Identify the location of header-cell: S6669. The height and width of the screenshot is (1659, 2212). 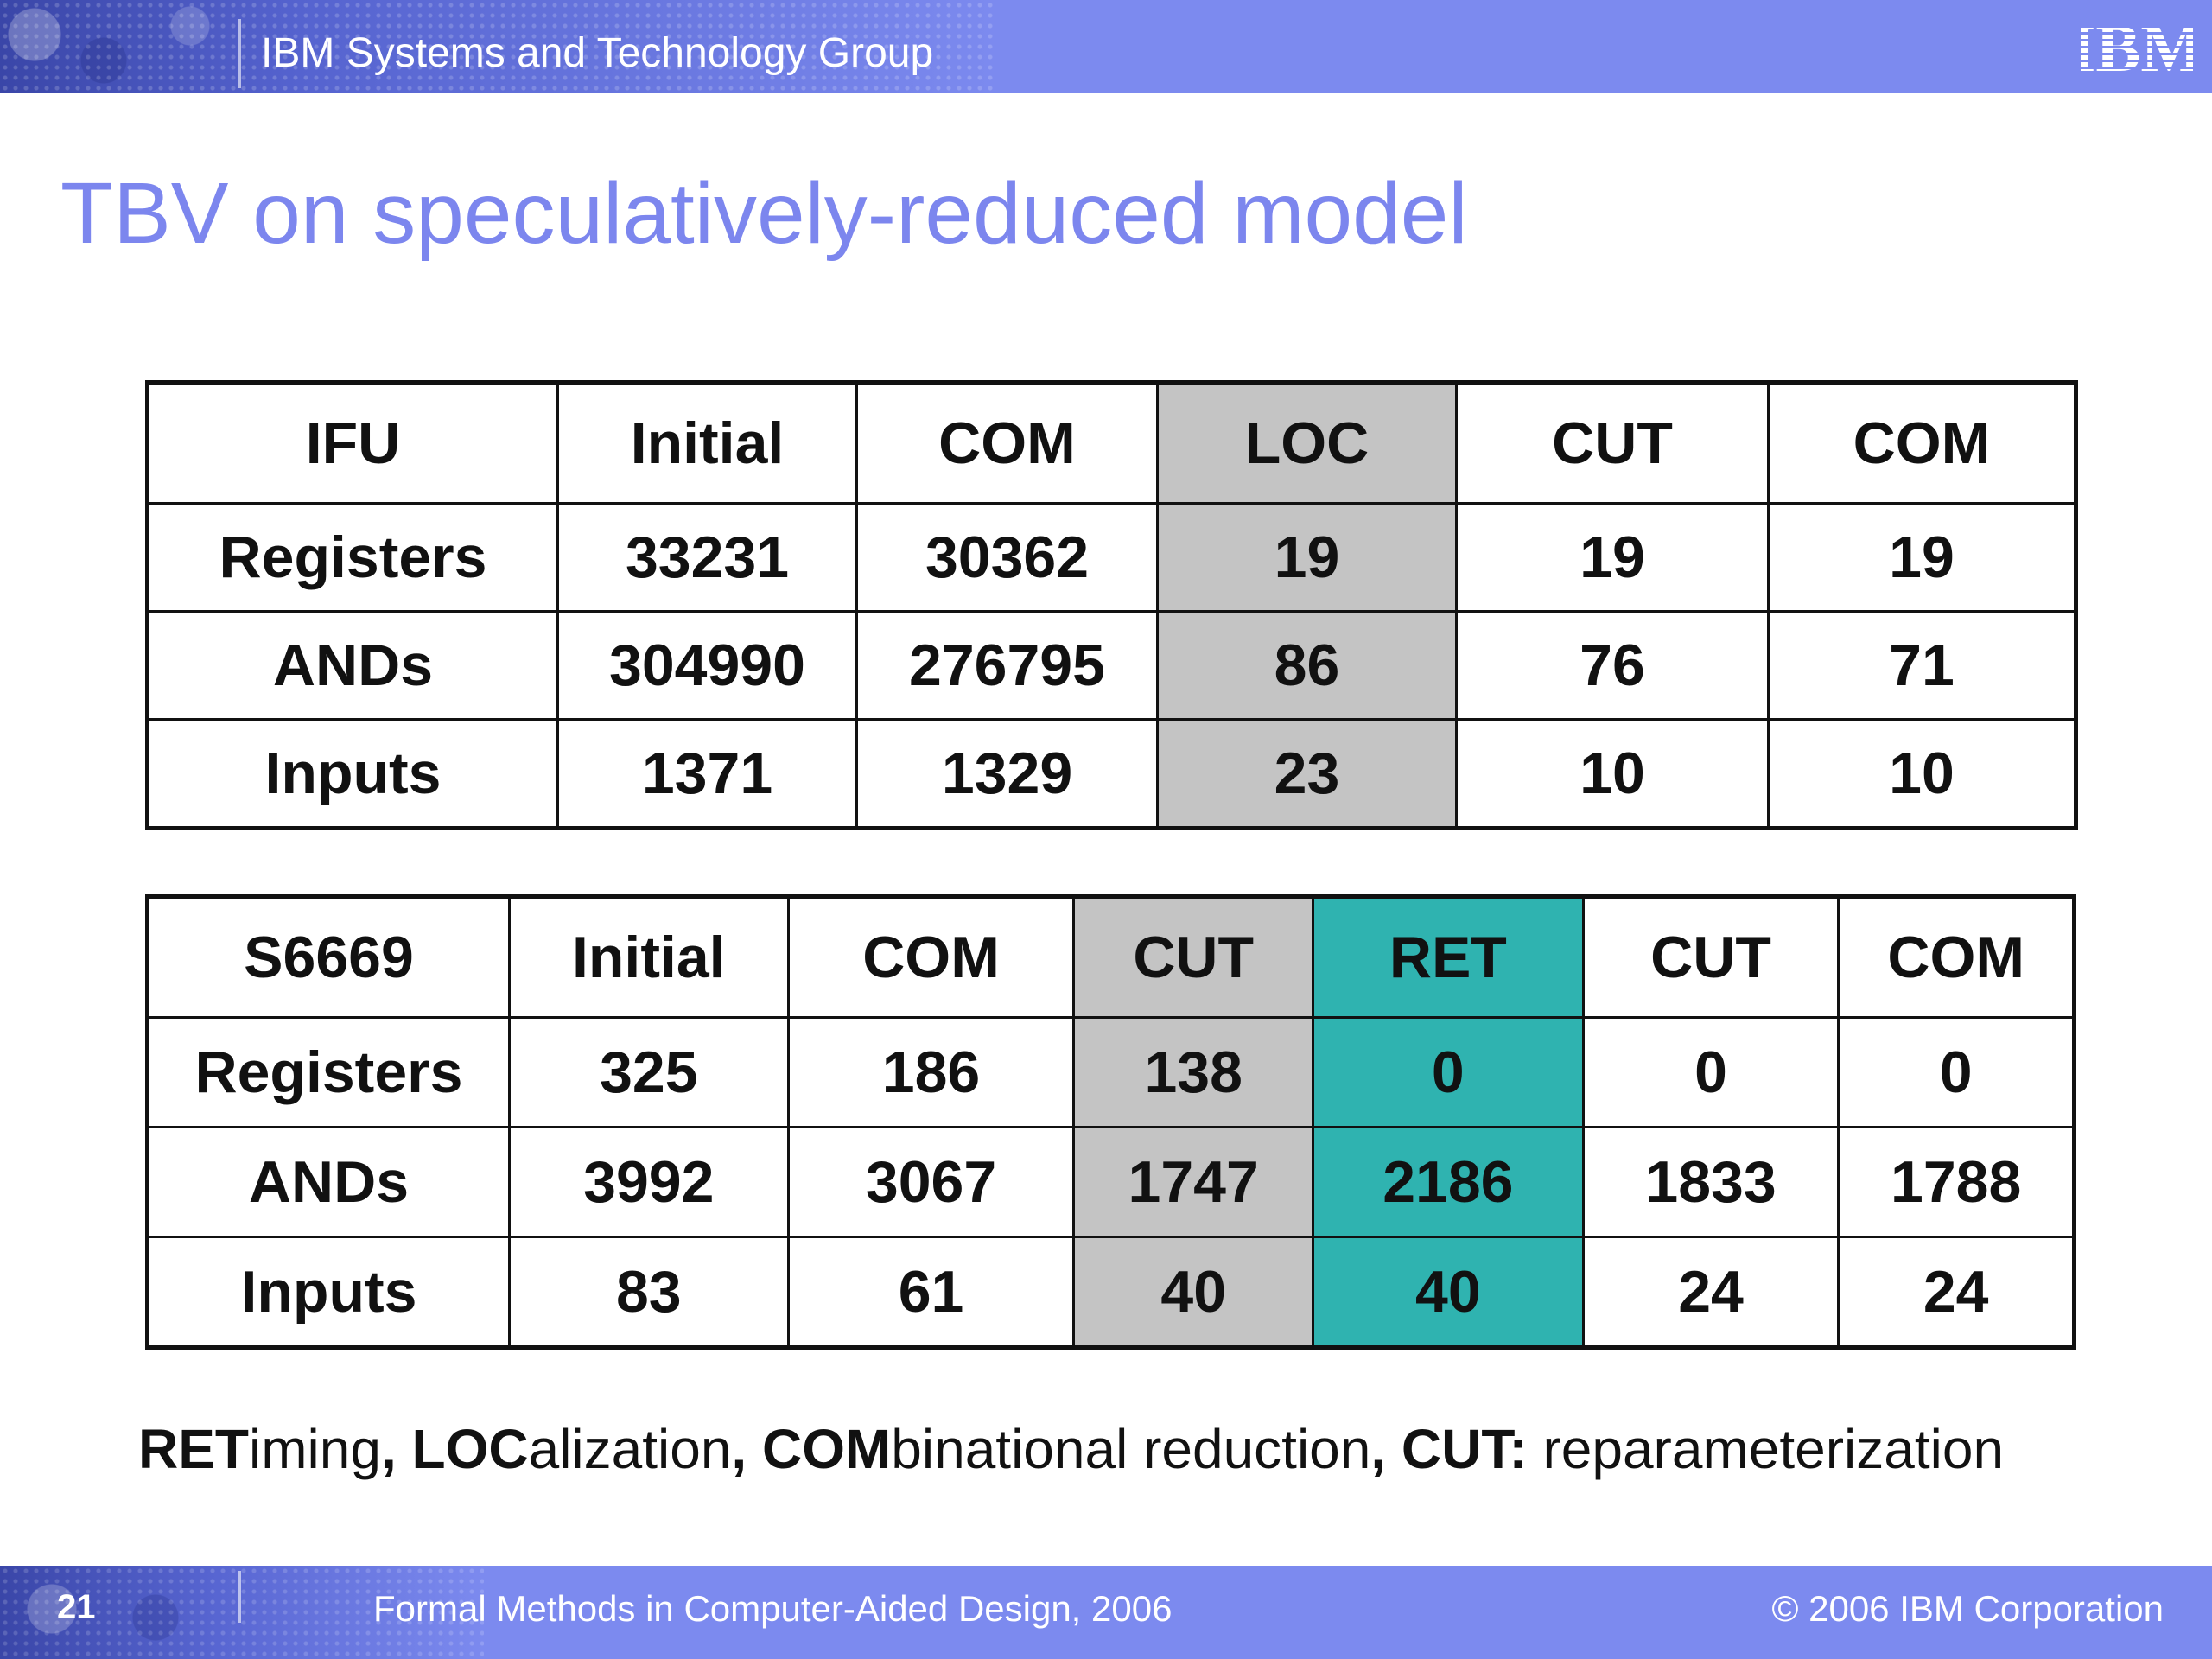
(328, 957).